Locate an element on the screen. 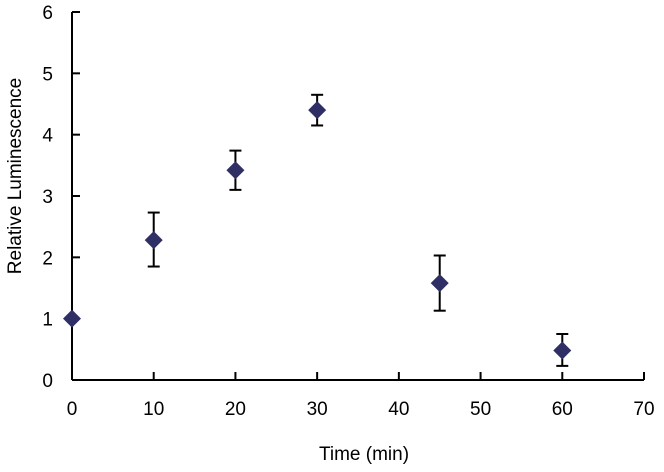 The width and height of the screenshot is (664, 472). x-tick-label: 0 is located at coordinates (72, 409).